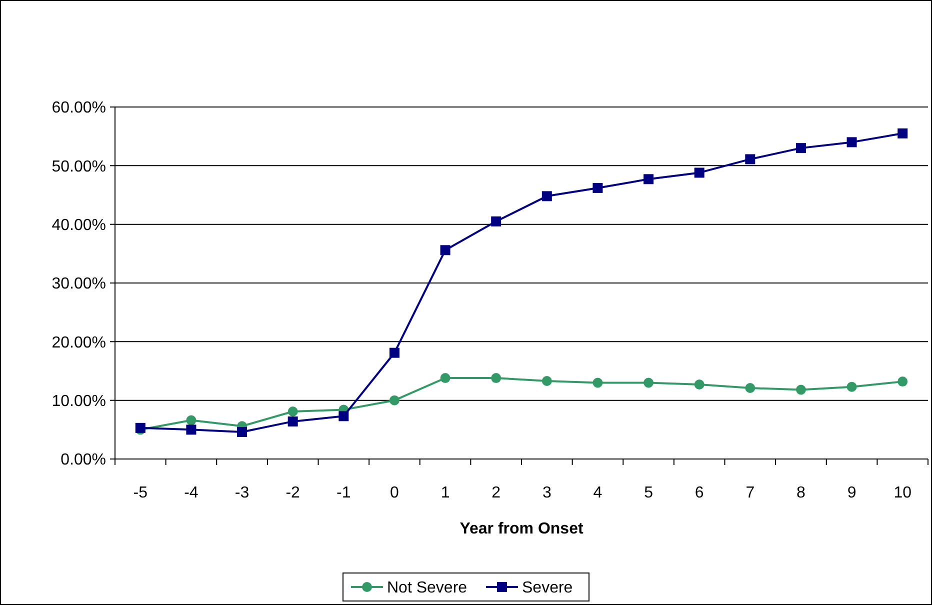  Describe the element at coordinates (699, 493) in the screenshot. I see `x-tick-label: 6` at that location.